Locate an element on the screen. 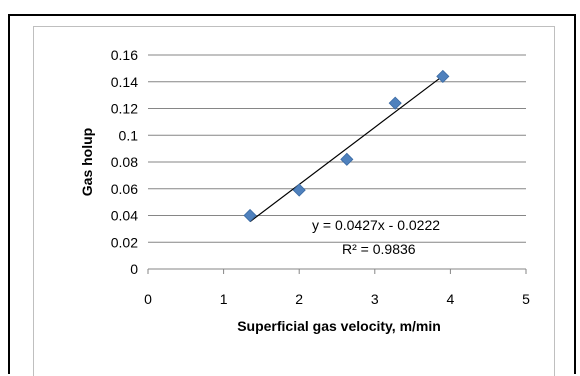  trendline is located at coordinates (346, 149).